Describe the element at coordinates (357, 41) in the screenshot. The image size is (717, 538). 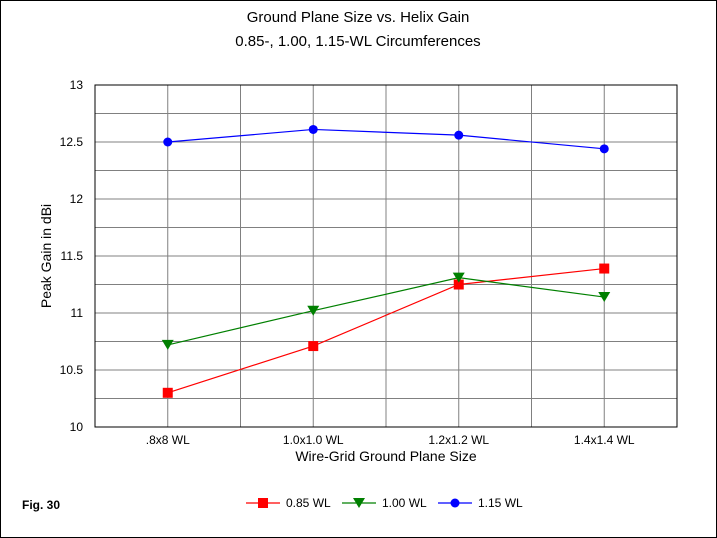
I see `chart-subtitle: 0.85-, 1.00, 1.15-WL Circumferences` at that location.